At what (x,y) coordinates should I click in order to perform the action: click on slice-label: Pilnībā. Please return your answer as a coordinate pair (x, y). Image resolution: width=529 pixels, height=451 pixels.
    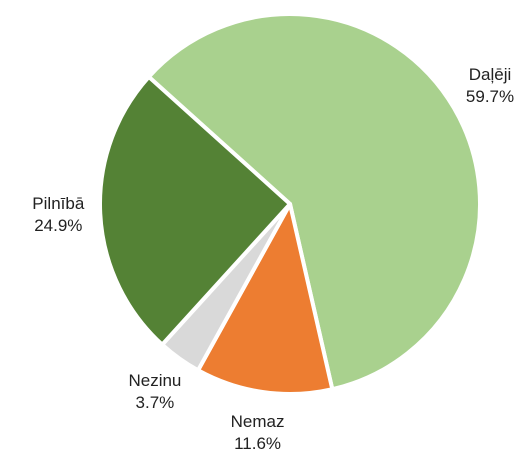
    Looking at the image, I should click on (58, 203).